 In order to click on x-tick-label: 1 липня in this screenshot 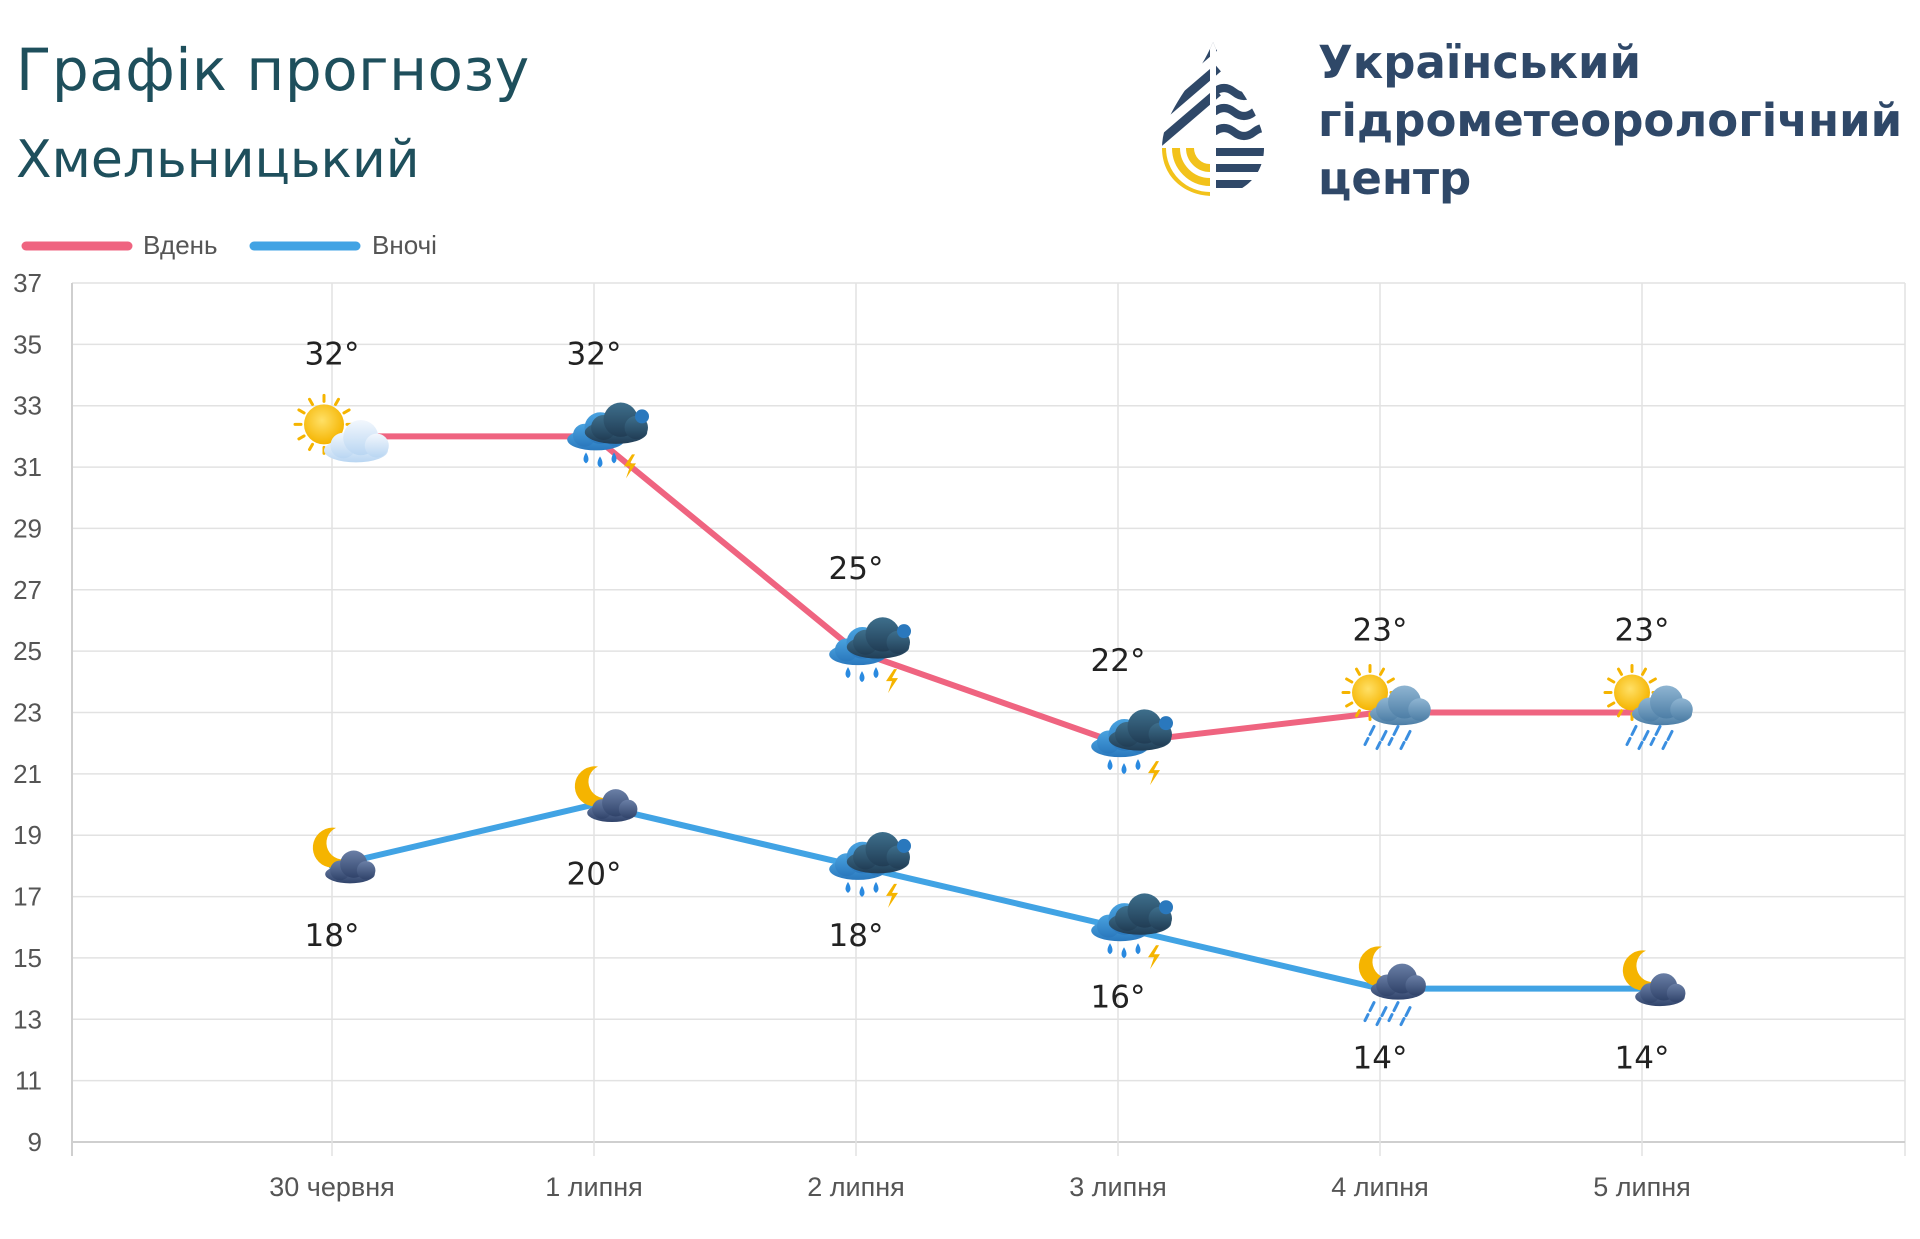, I will do `click(594, 1187)`.